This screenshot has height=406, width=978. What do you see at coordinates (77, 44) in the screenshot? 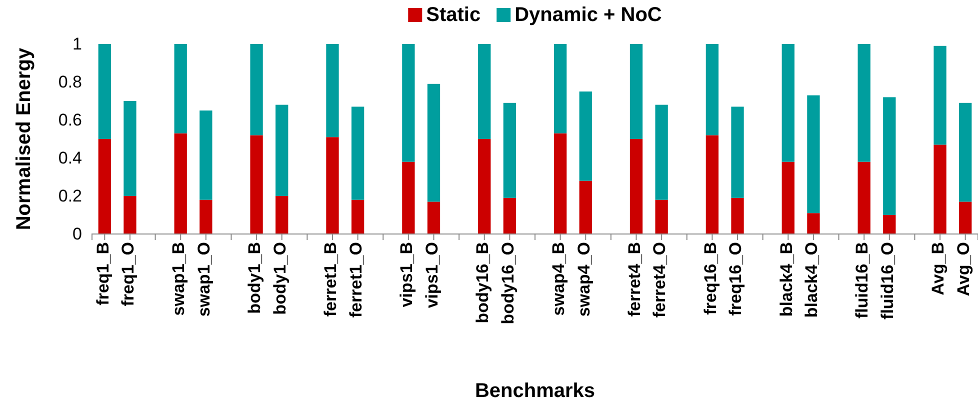
I see `y-tick-label: 1` at bounding box center [77, 44].